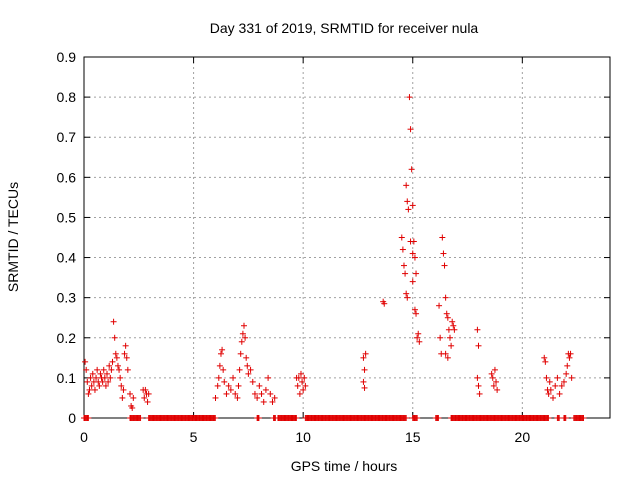 The width and height of the screenshot is (640, 480). Describe the element at coordinates (344, 466) in the screenshot. I see `x-axis-label: GPS time / hours` at that location.